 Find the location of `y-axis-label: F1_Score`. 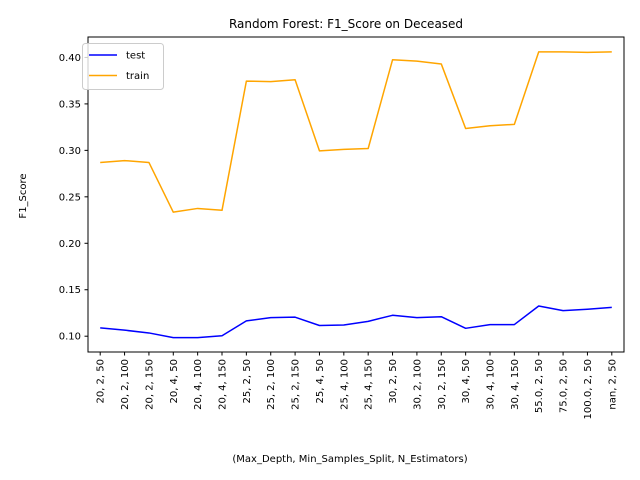

y-axis-label: F1_Score is located at coordinates (23, 195).